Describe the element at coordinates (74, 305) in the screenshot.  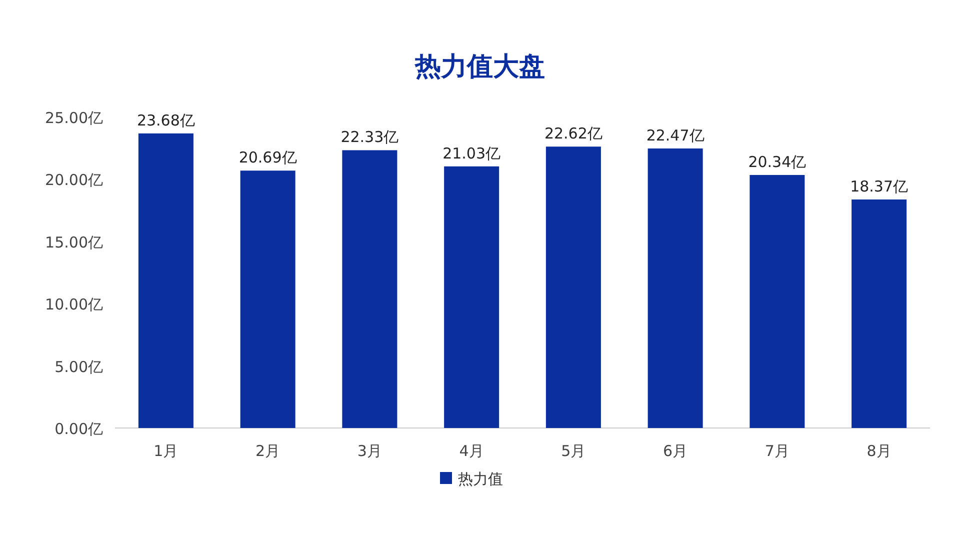
I see `y-tick-label: 10.00亿` at that location.